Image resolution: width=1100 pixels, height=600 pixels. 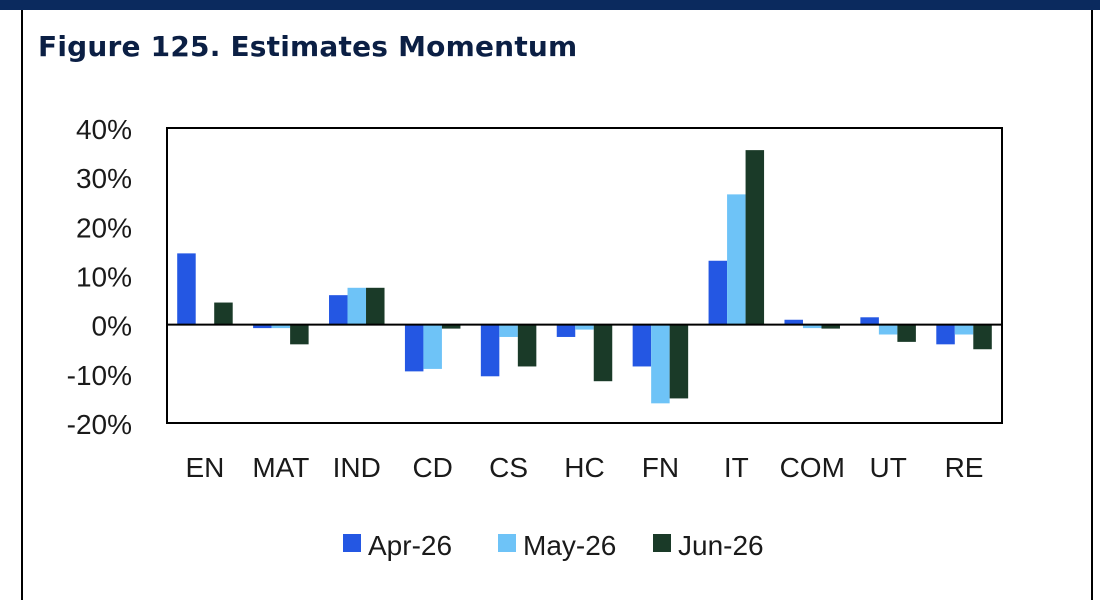 What do you see at coordinates (736, 259) in the screenshot?
I see `bar-may-26-it` at bounding box center [736, 259].